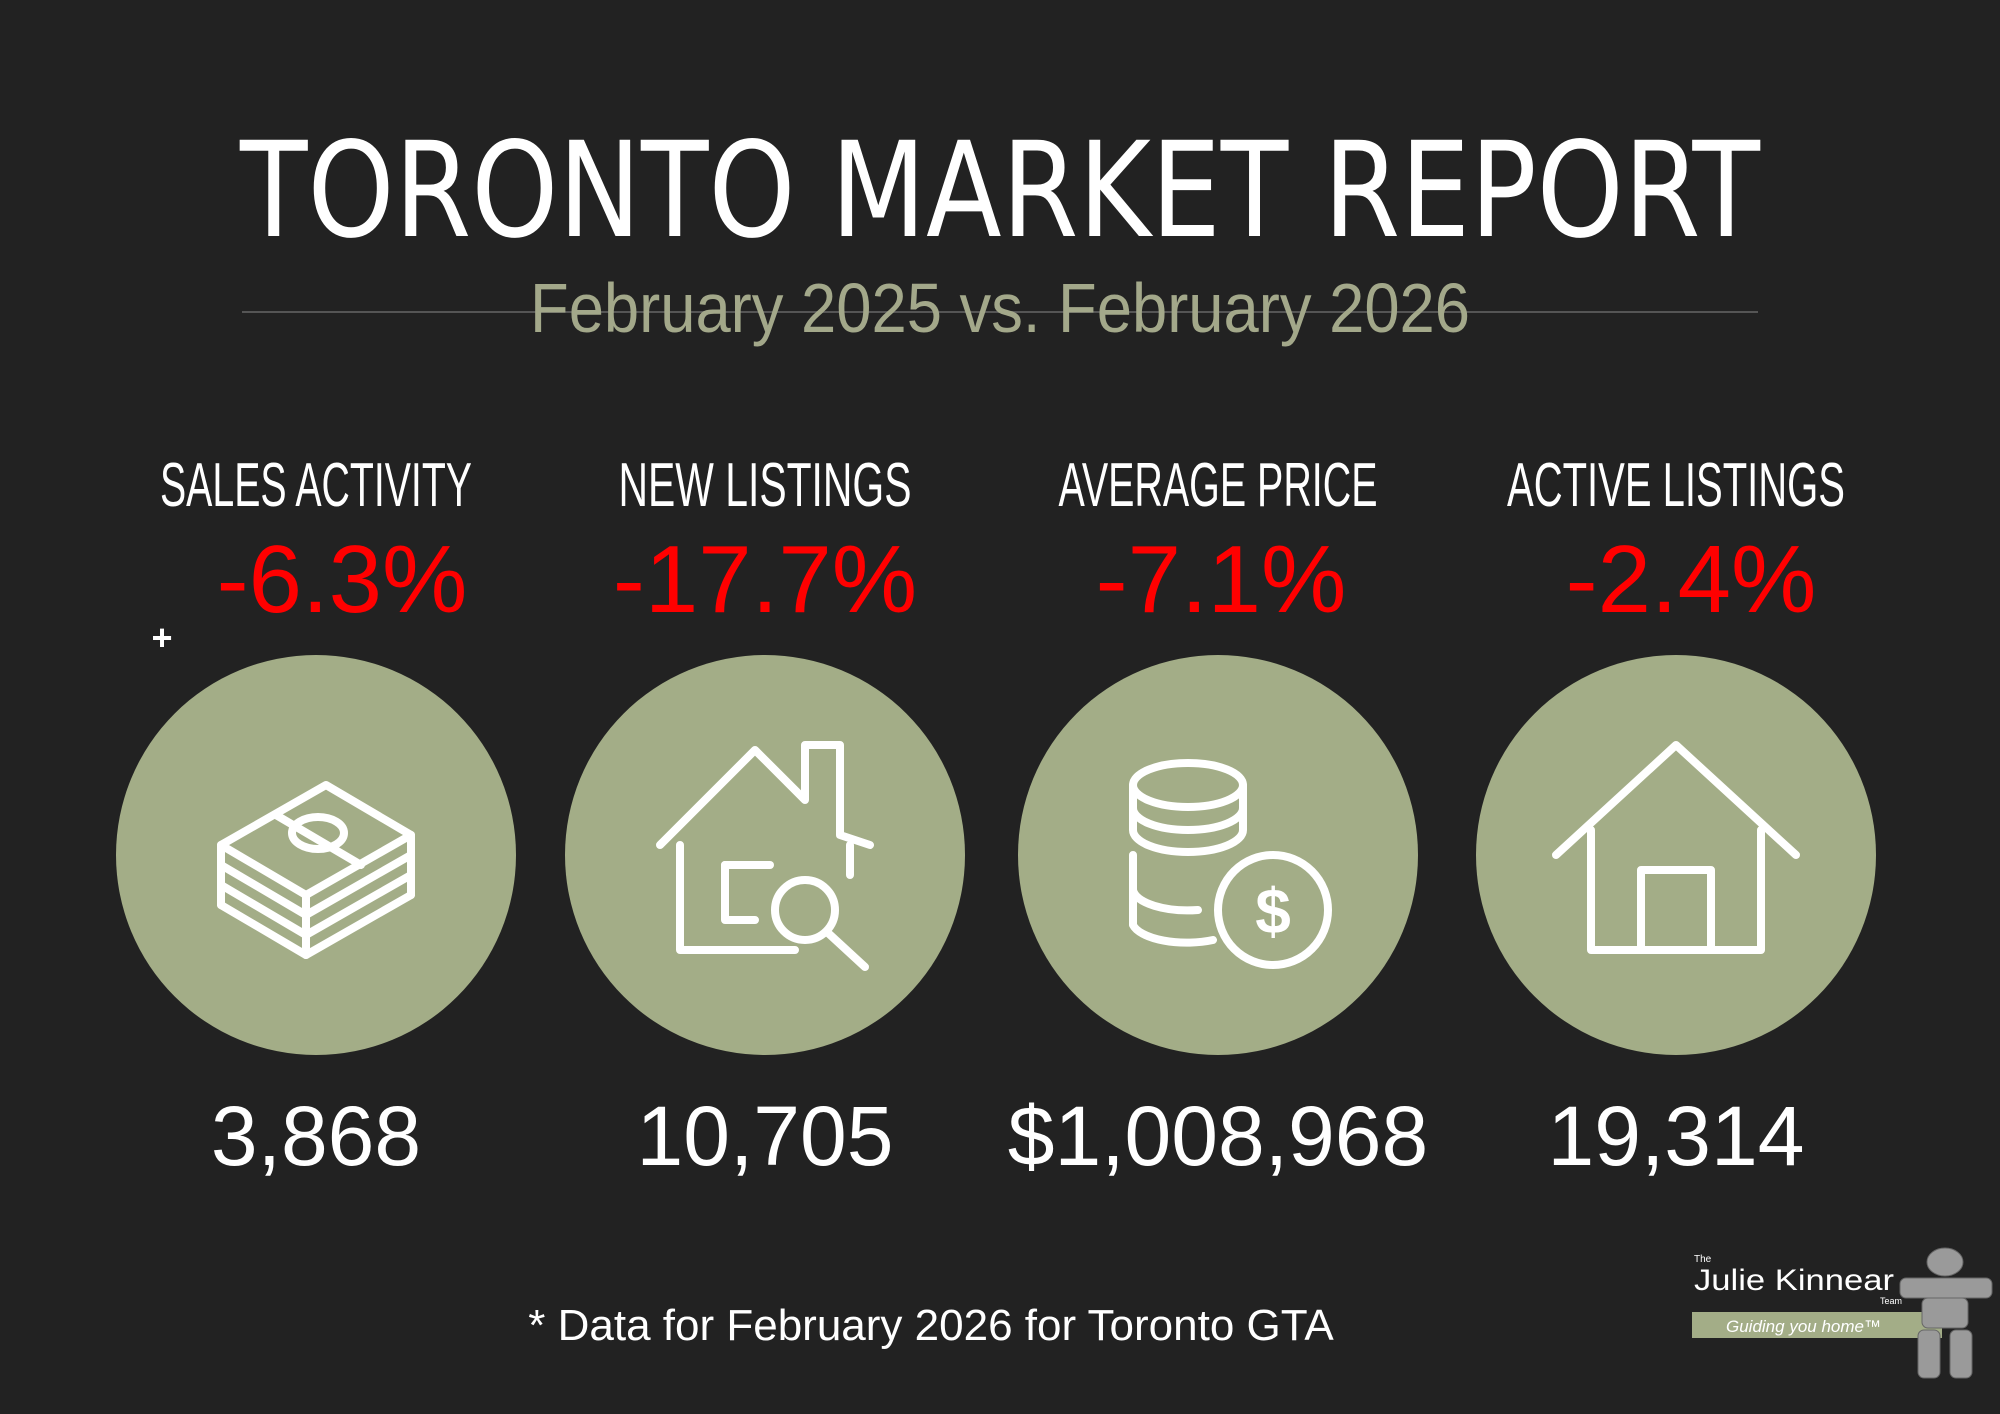 Image resolution: width=2000 pixels, height=1414 pixels. What do you see at coordinates (316, 1136) in the screenshot?
I see `metric-value: 3,868` at bounding box center [316, 1136].